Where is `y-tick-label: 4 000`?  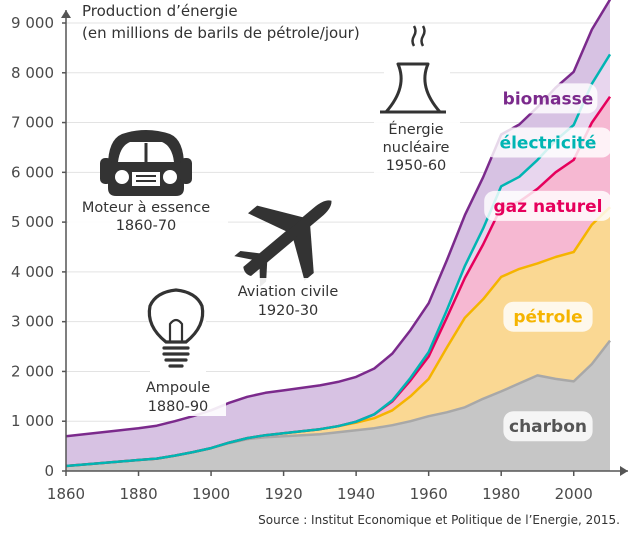 y-tick-label: 4 000 is located at coordinates (32, 272).